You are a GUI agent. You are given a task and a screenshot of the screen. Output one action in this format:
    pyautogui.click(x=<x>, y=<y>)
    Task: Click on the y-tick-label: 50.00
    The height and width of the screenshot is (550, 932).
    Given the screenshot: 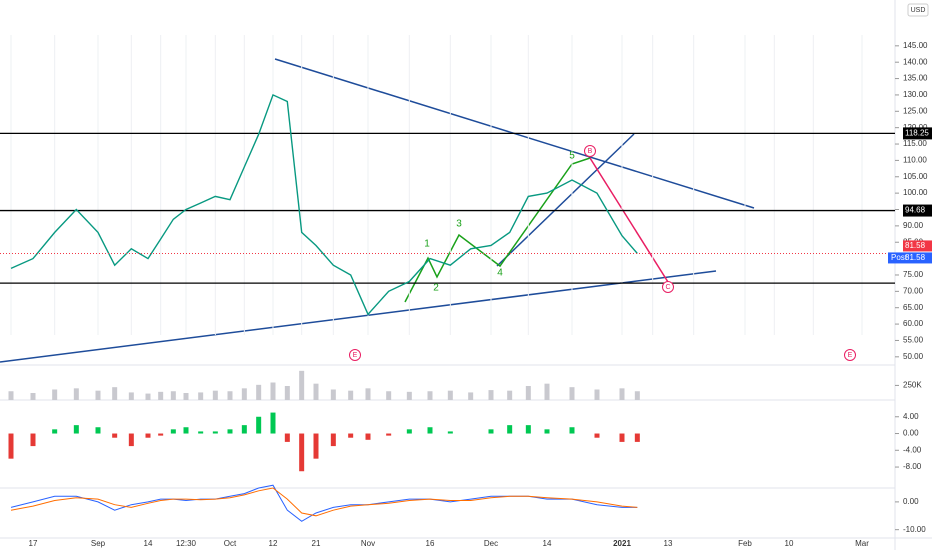 What is the action you would take?
    pyautogui.click(x=913, y=356)
    